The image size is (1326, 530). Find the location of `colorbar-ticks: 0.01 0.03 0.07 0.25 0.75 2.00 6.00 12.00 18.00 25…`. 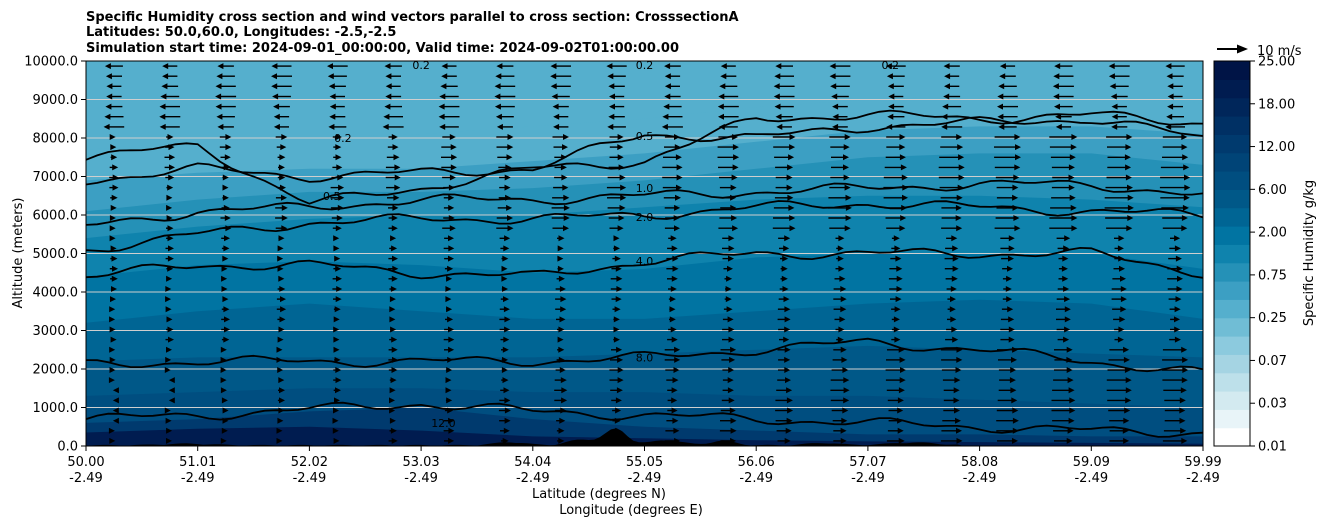

colorbar-ticks: 0.01 0.03 0.07 0.25 0.75 2.00 6.00 12.00 18.00 25… is located at coordinates (1272, 255).